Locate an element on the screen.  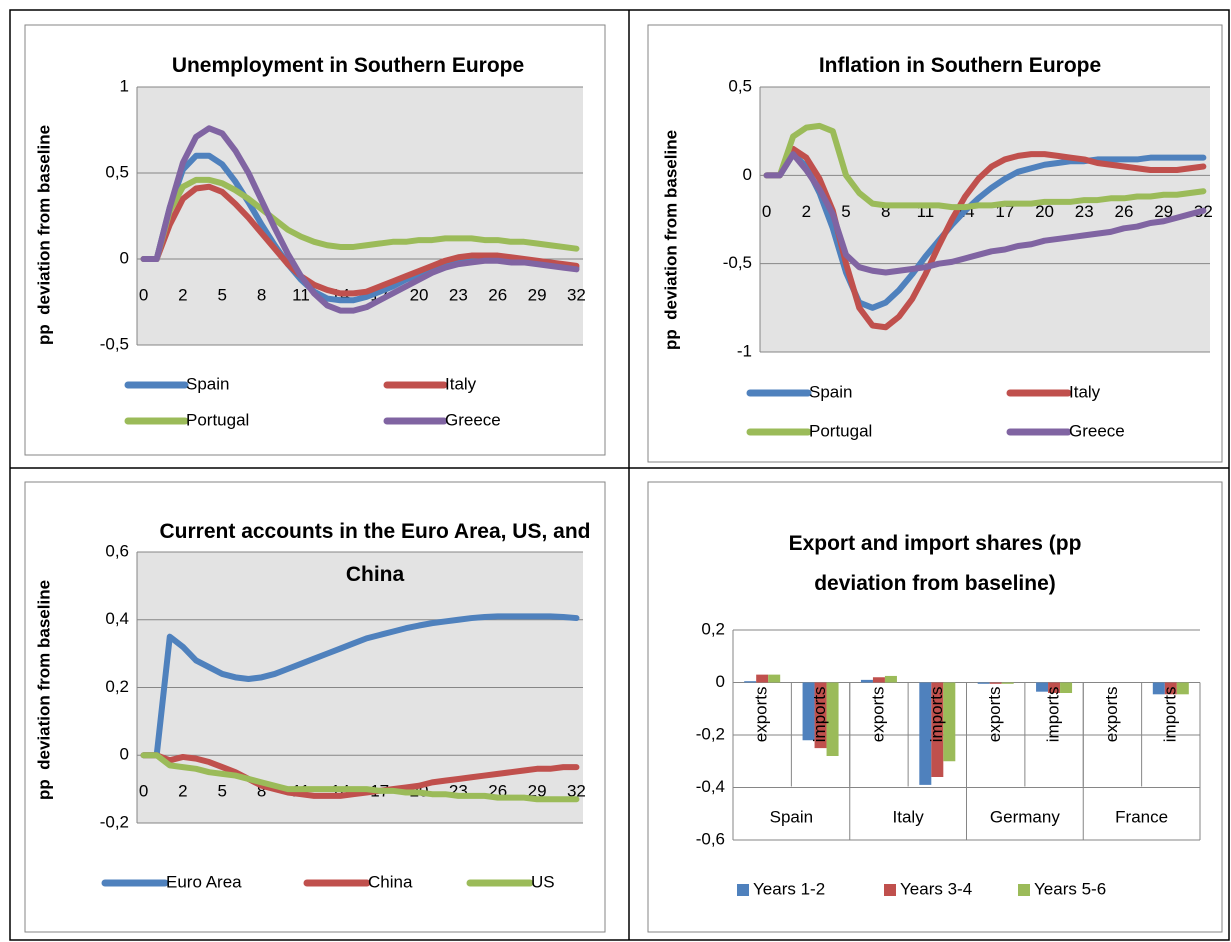
x-tick-label: 29 is located at coordinates (537, 294).